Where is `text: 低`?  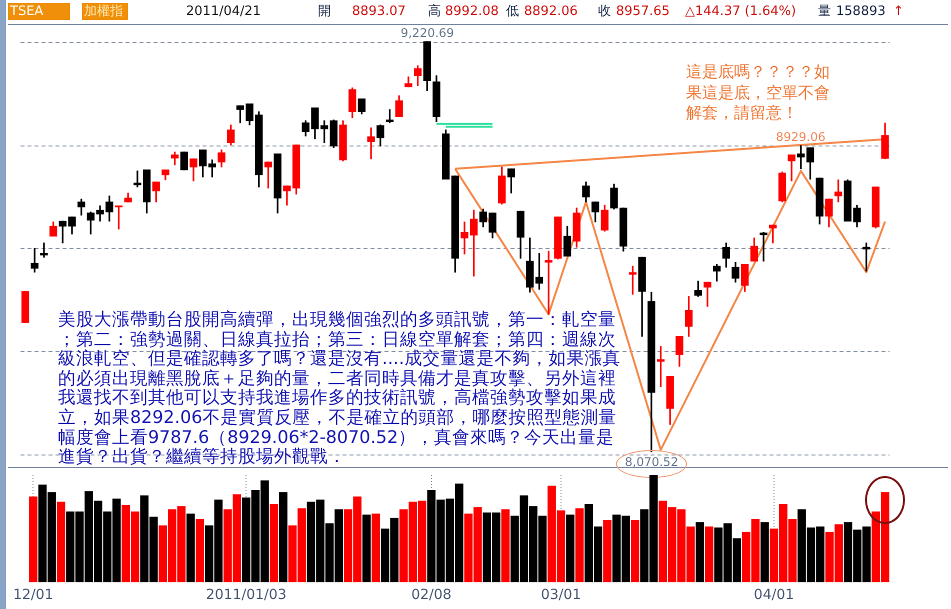 text: 低 is located at coordinates (512, 11).